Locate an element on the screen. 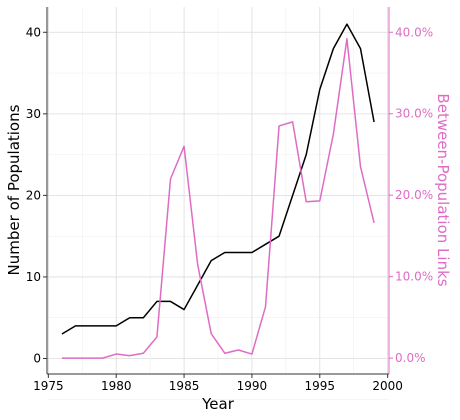 The image size is (460, 420). x-axis-title: Year is located at coordinates (218, 404).